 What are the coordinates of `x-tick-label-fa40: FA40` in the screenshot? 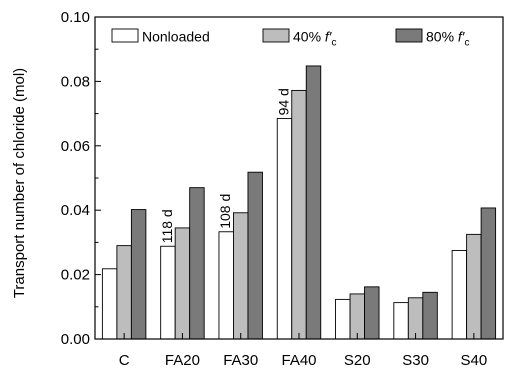 It's located at (298, 360).